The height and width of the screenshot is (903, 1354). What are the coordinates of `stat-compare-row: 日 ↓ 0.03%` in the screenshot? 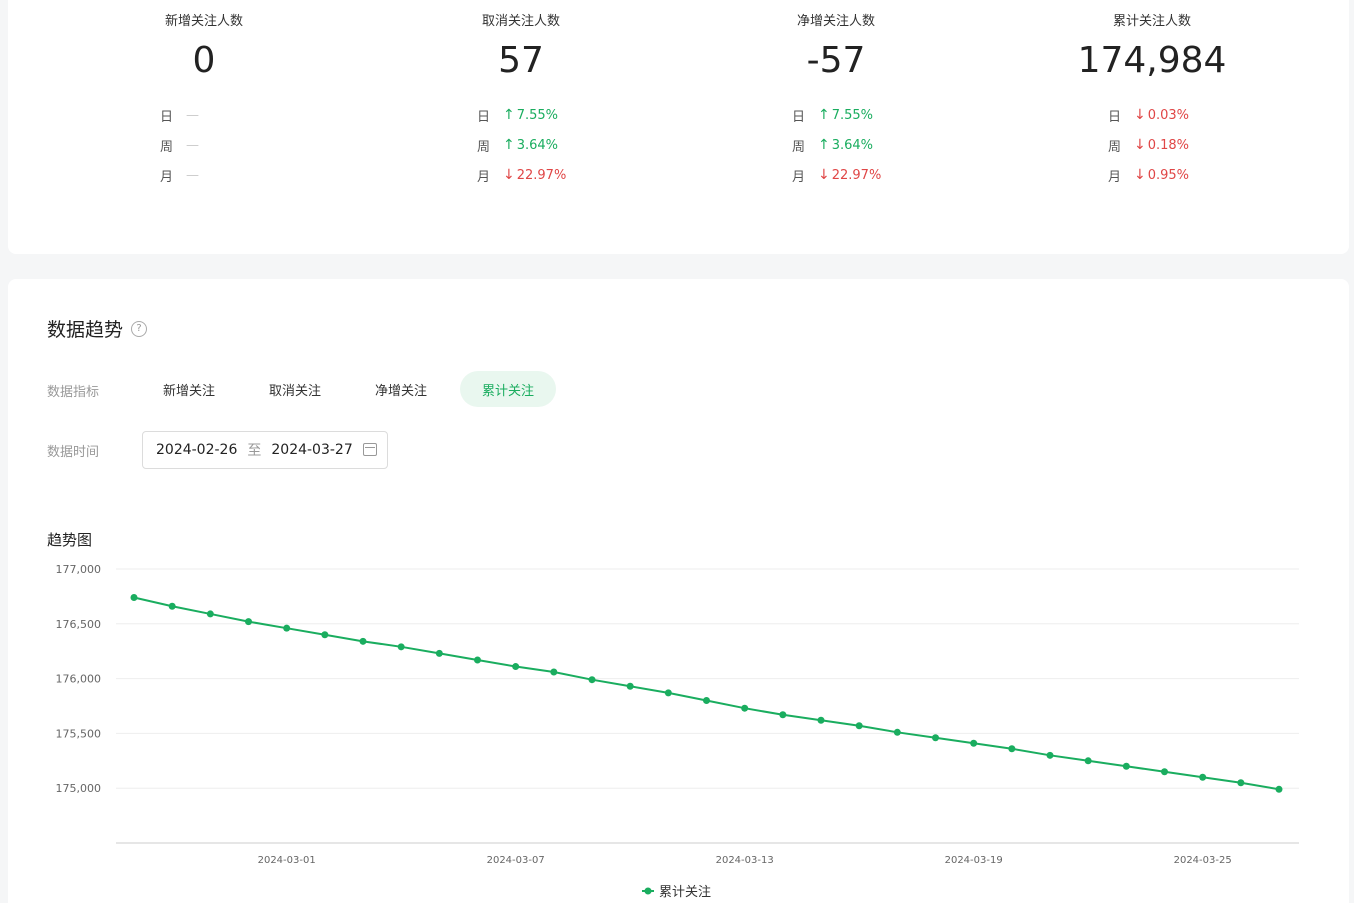 It's located at (1152, 115).